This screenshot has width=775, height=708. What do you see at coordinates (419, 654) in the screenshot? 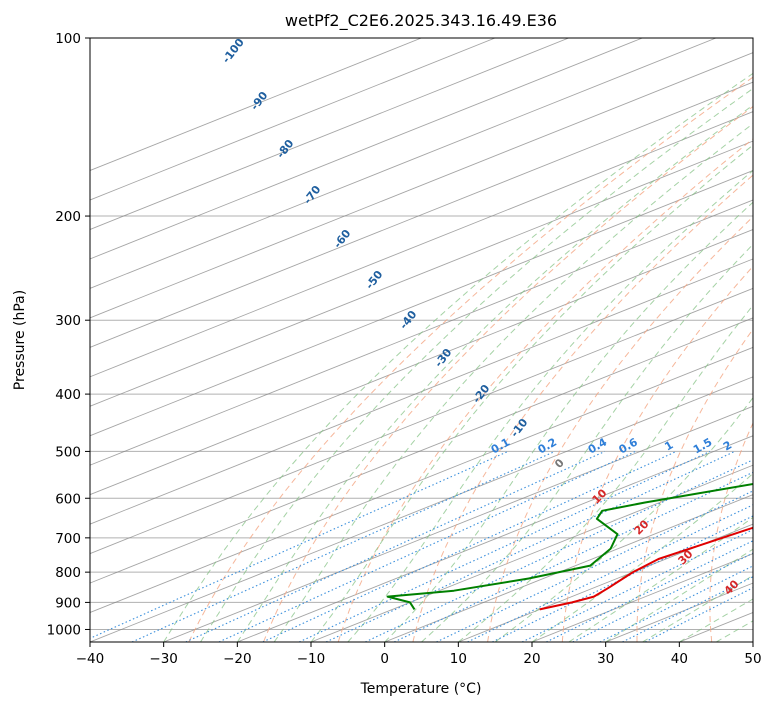
I see `x-axis-ticks: −40 −30 −20 −10 0 10 20 30 40 50` at bounding box center [419, 654].